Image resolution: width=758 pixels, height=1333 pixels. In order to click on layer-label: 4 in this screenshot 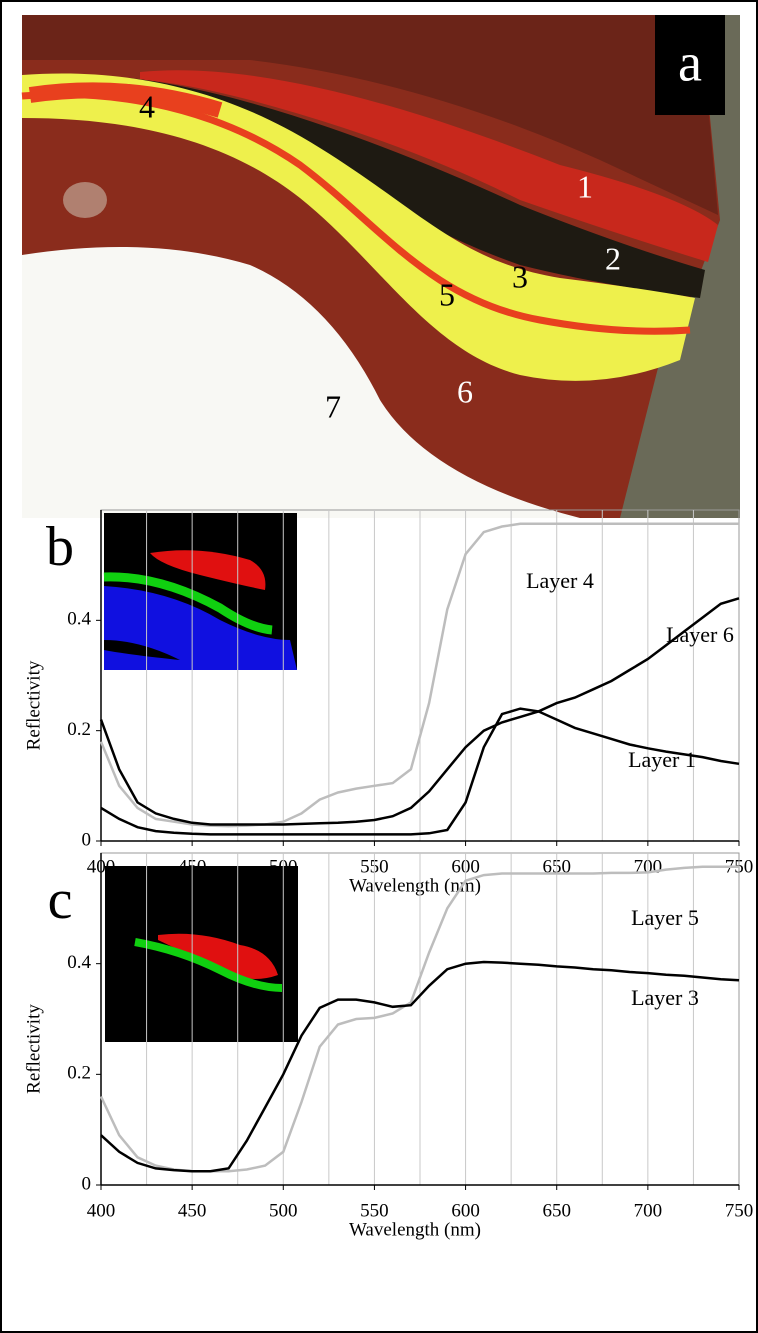, I will do `click(147, 106)`.